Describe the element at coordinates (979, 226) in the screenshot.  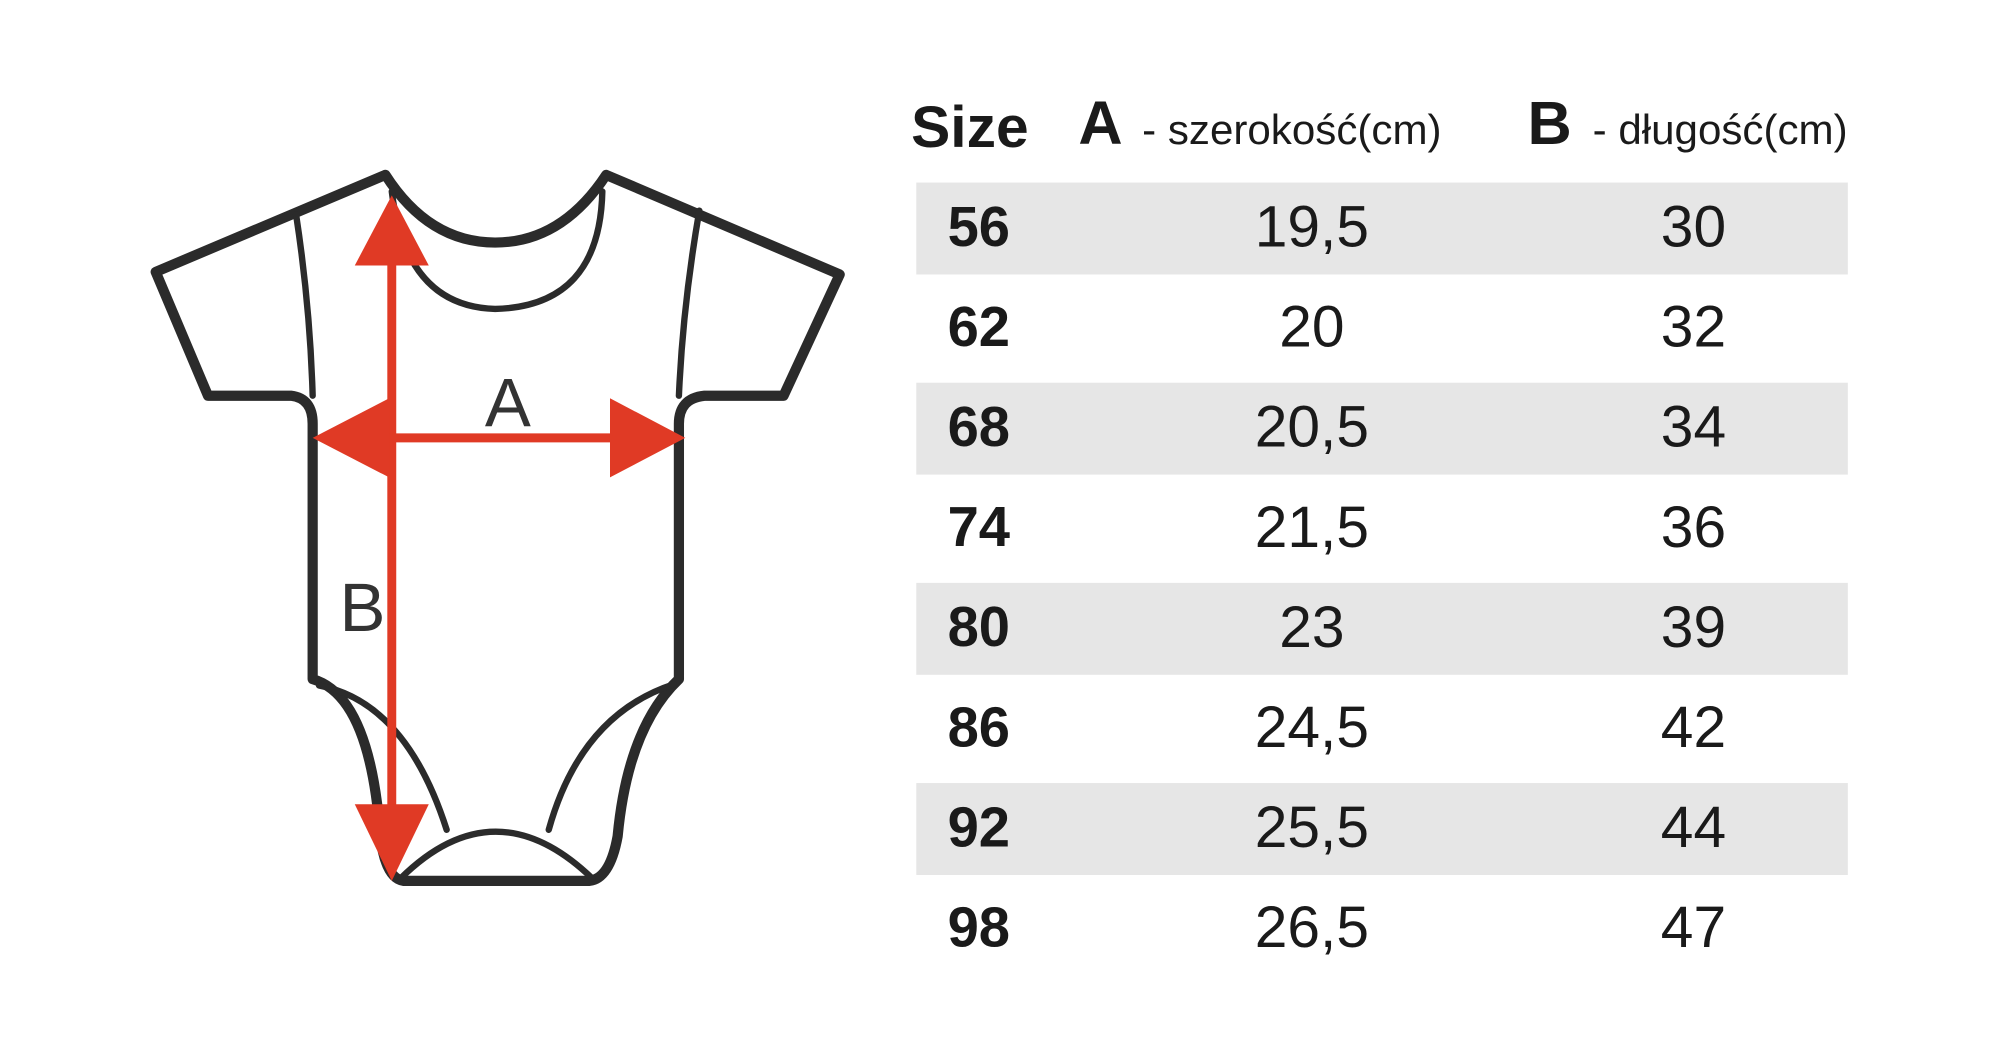
I see `size-cell: 56` at that location.